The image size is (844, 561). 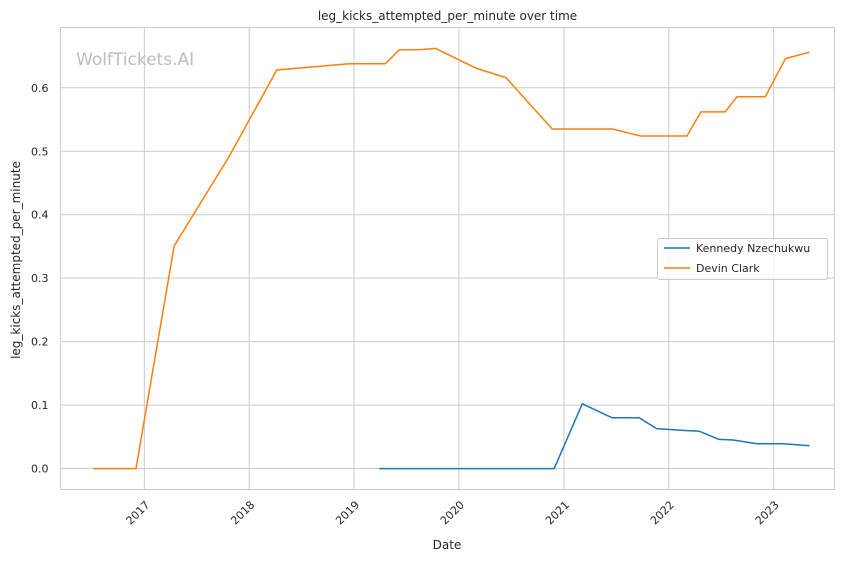 What do you see at coordinates (40, 215) in the screenshot?
I see `y-tick-label: 0.4` at bounding box center [40, 215].